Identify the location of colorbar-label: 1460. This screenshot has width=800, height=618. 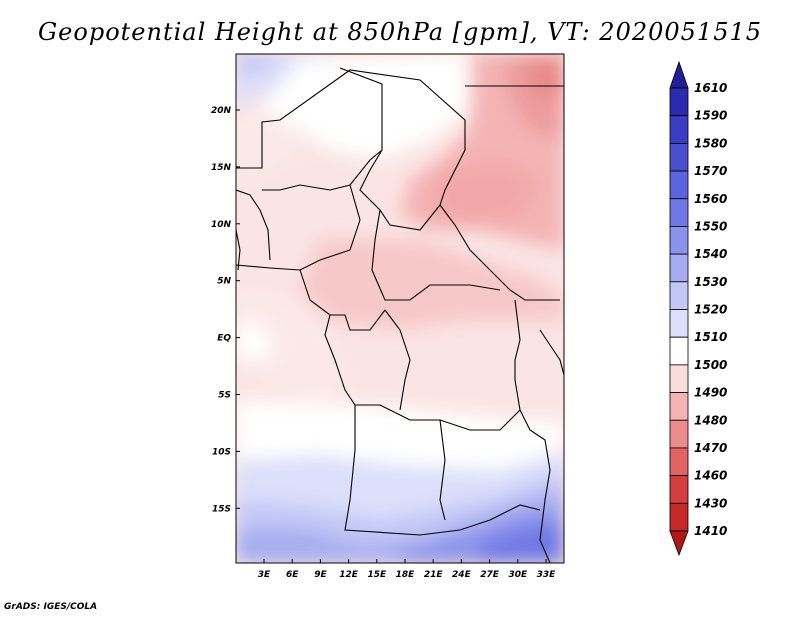
(710, 476).